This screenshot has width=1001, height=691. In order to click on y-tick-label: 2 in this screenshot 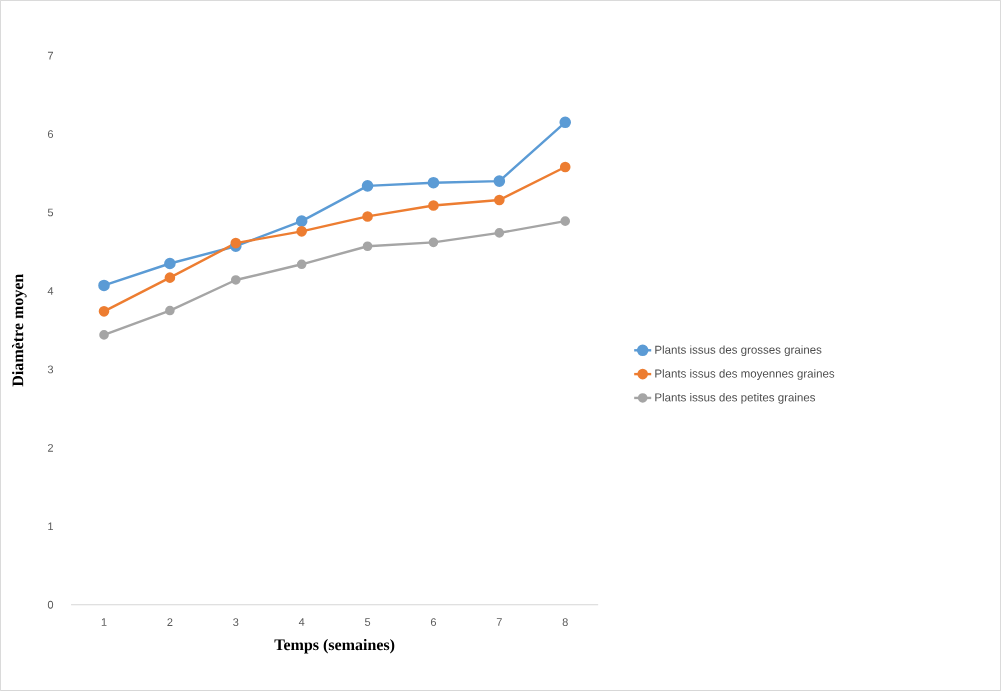, I will do `click(50, 448)`.